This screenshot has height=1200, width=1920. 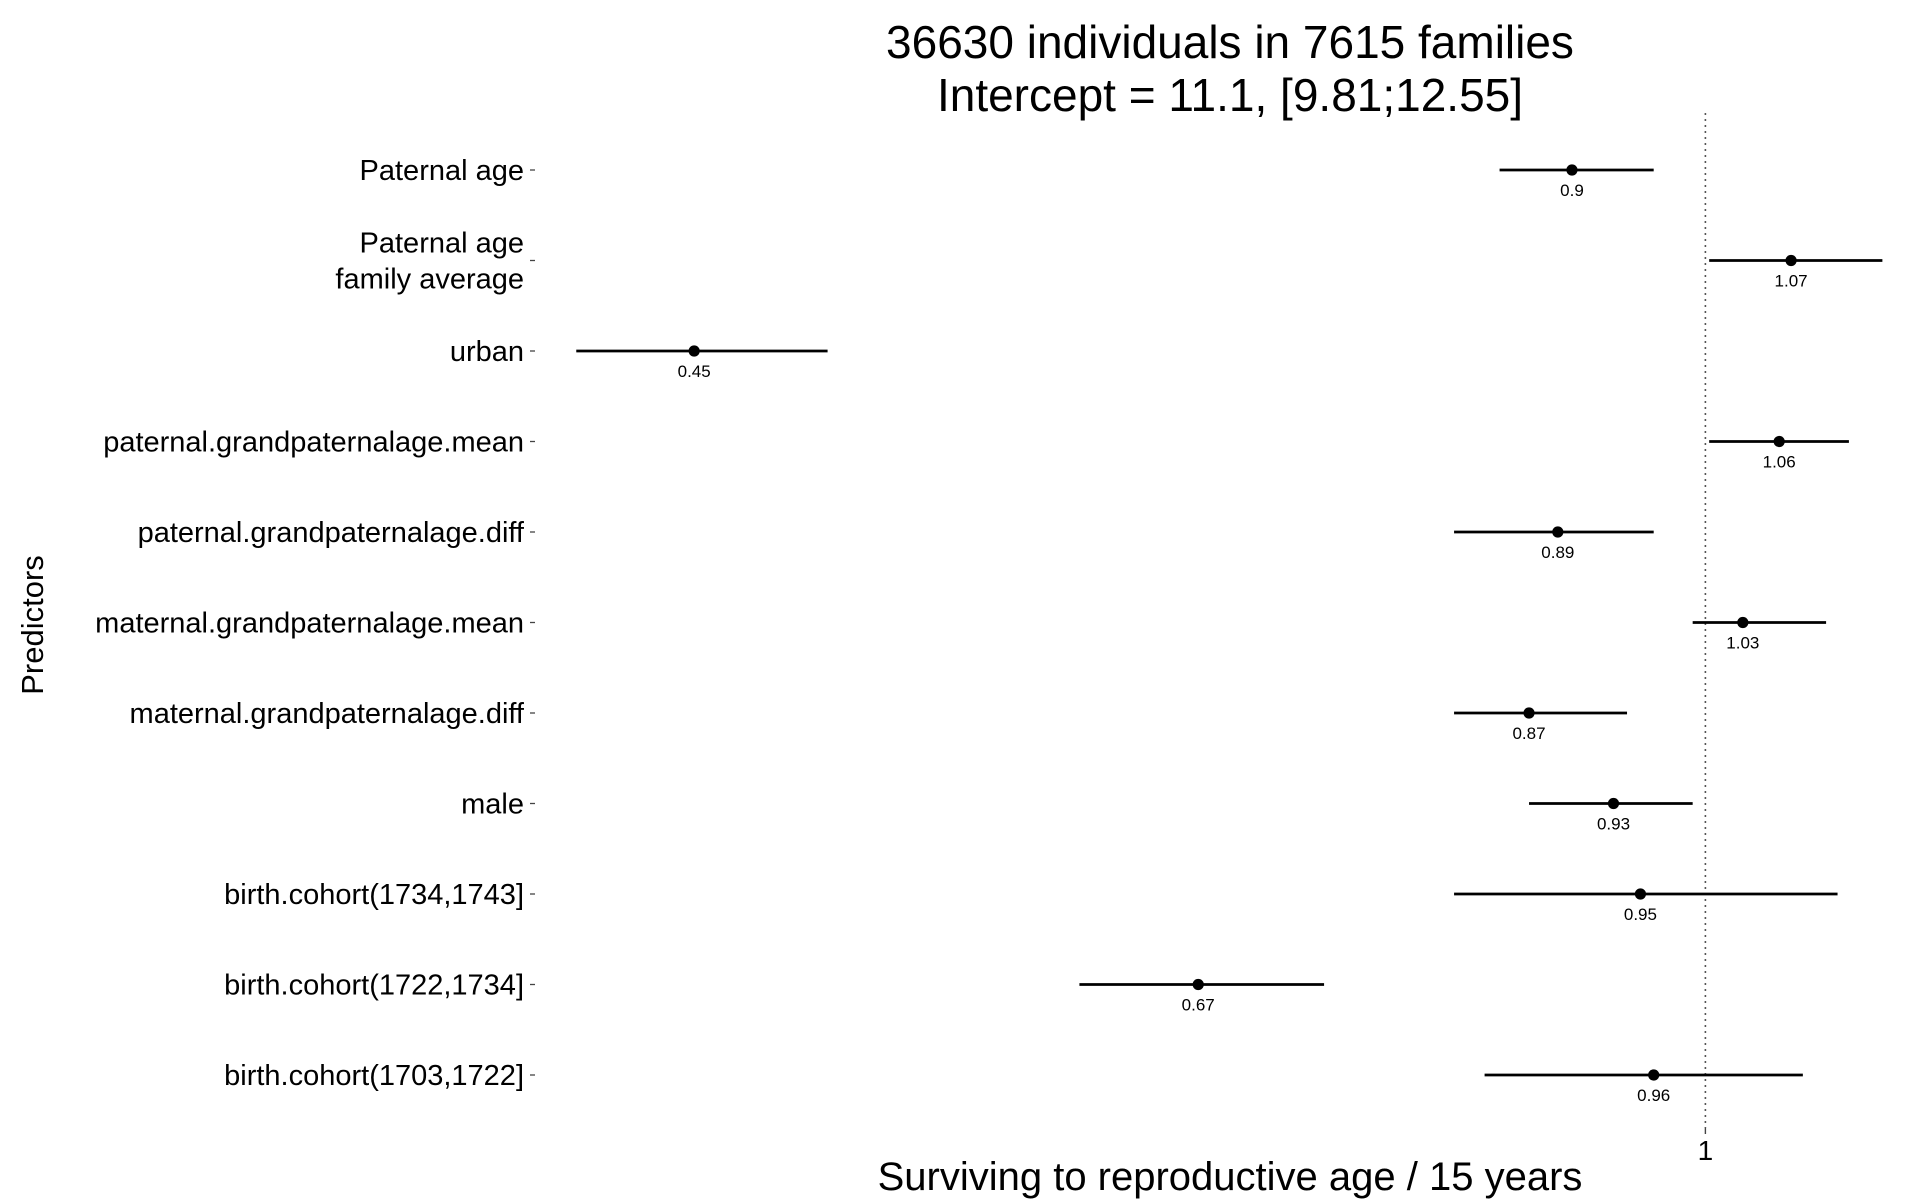 I want to click on y-tick-label: Paternal age, so click(x=442, y=171).